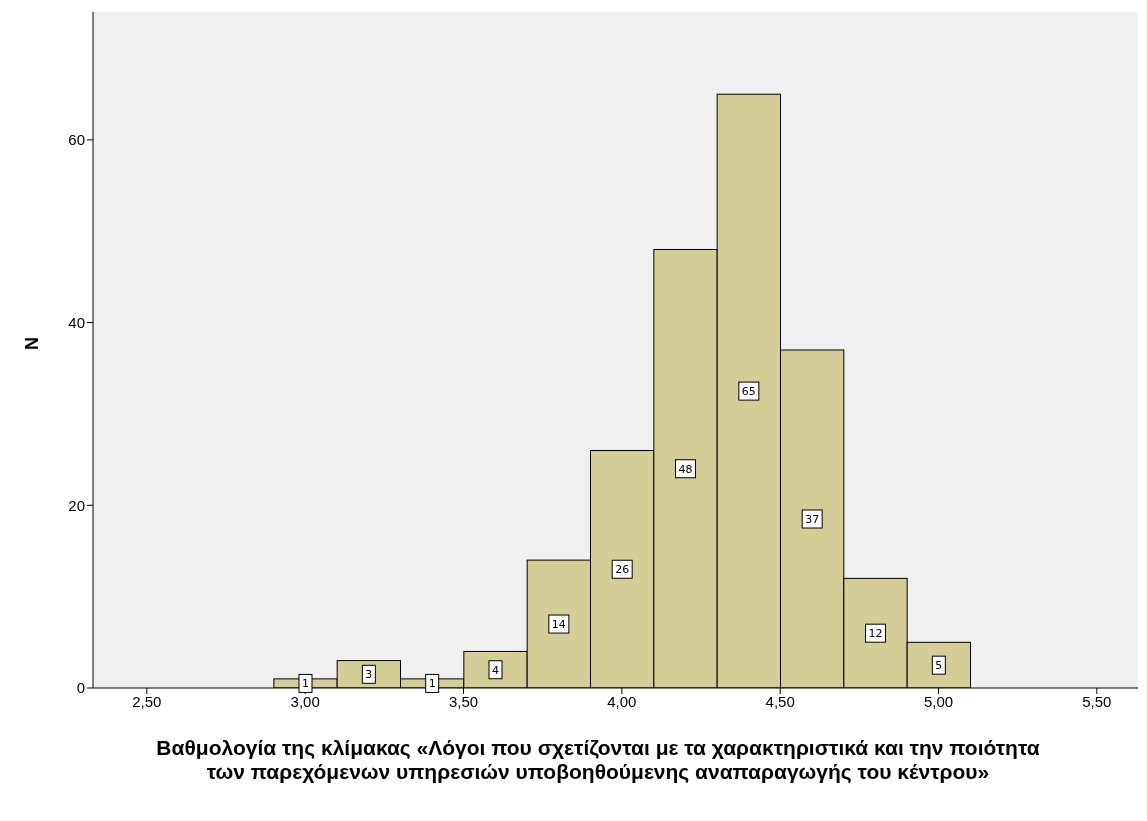 This screenshot has height=821, width=1147. What do you see at coordinates (685, 469) in the screenshot?
I see `data-label: 48` at bounding box center [685, 469].